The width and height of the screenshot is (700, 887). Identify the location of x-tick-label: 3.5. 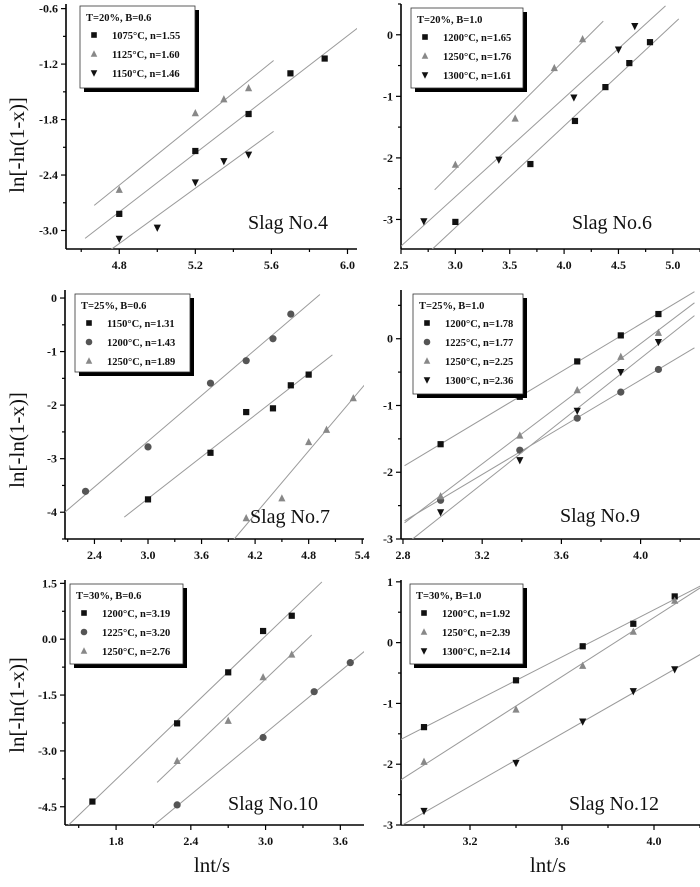
(509, 265).